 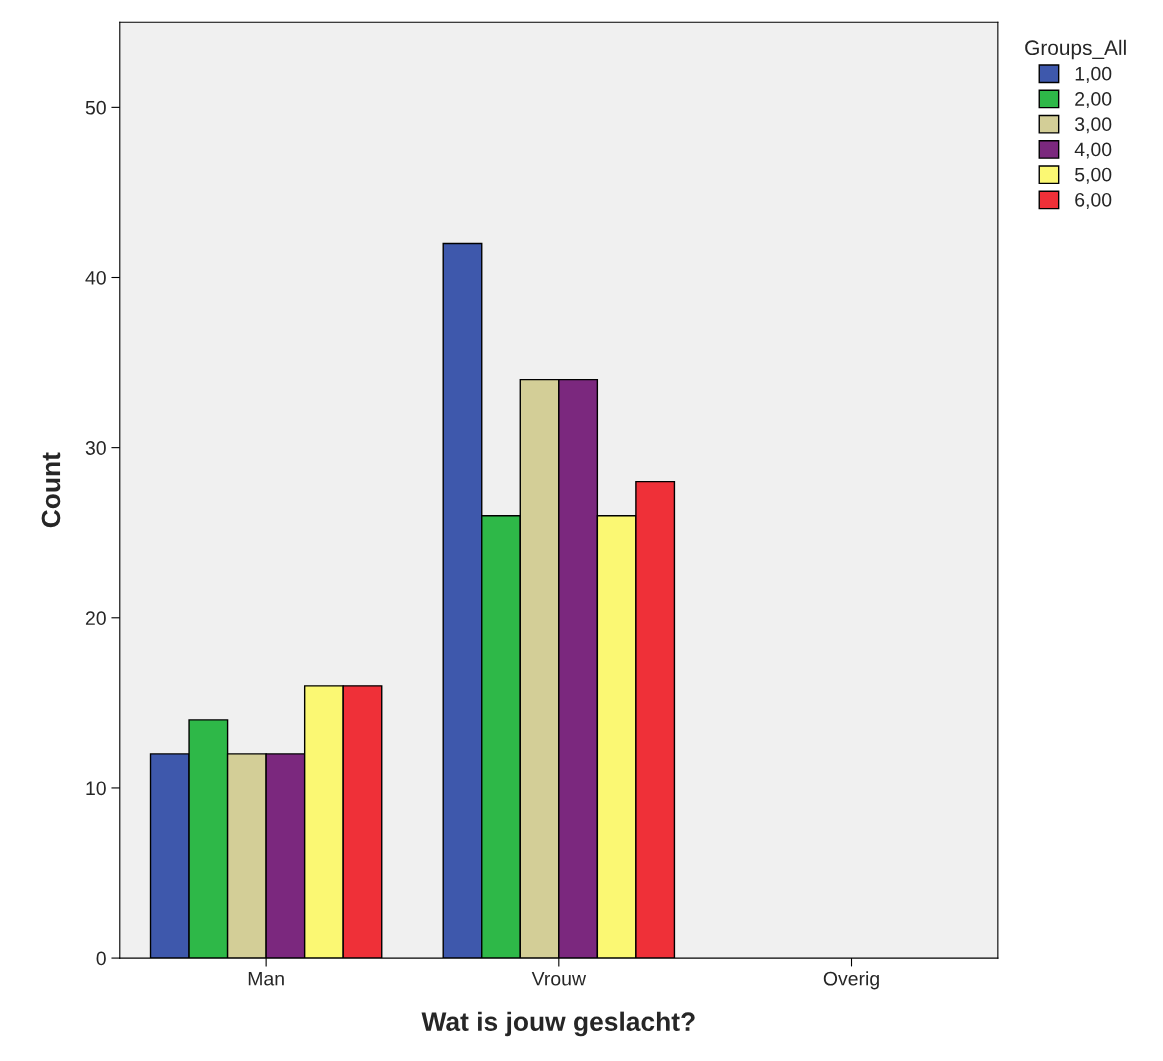 I want to click on x-tick-label: Vrouw, so click(x=559, y=978).